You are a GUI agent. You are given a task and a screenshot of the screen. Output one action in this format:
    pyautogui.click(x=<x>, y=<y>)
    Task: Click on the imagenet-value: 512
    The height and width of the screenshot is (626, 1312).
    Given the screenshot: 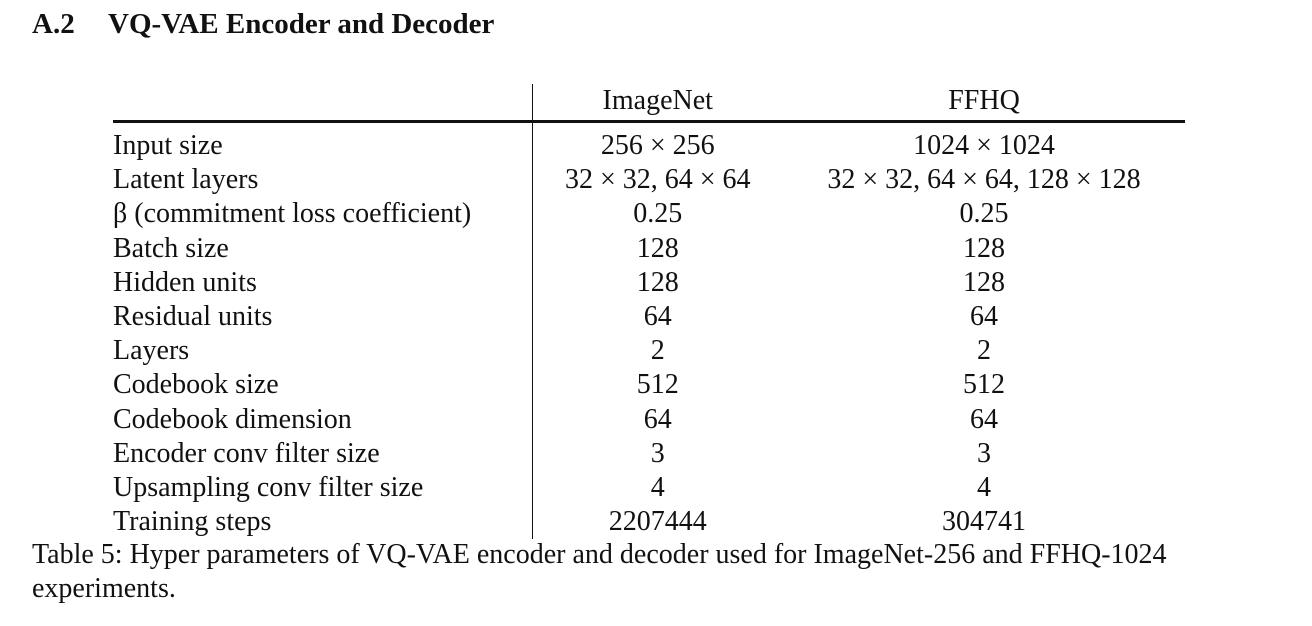 What is the action you would take?
    pyautogui.click(x=657, y=385)
    